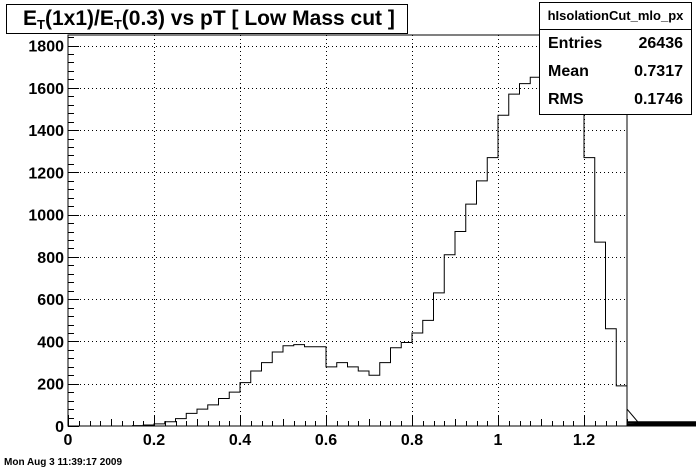 This screenshot has height=472, width=696. I want to click on x-tick-label: 1, so click(498, 440).